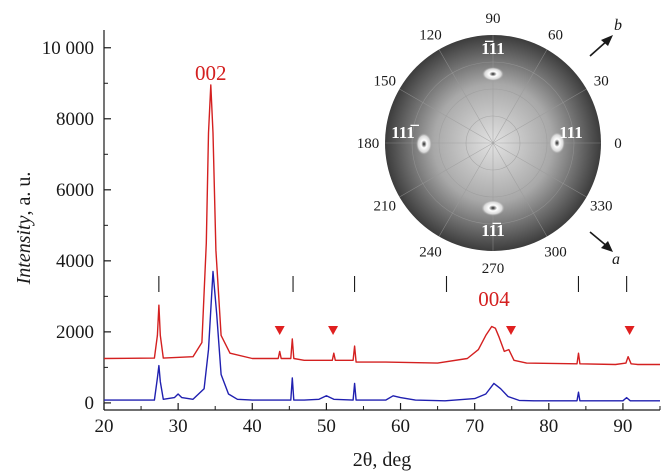  Describe the element at coordinates (76, 226) in the screenshot. I see `y-ticks: 0 2000 4000 6000 8000 10 000` at that location.